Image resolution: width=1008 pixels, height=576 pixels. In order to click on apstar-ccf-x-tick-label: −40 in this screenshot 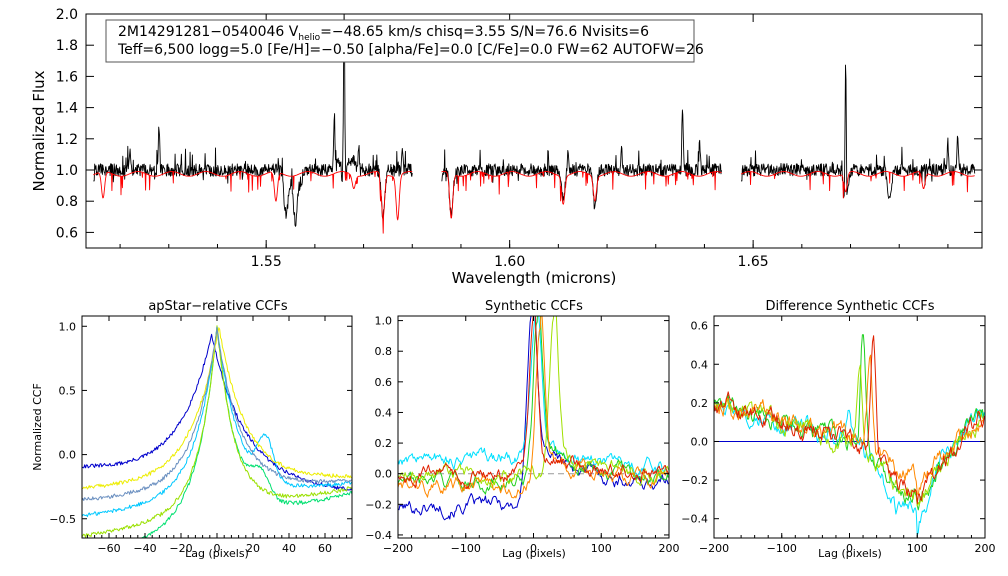, I will do `click(144, 548)`.